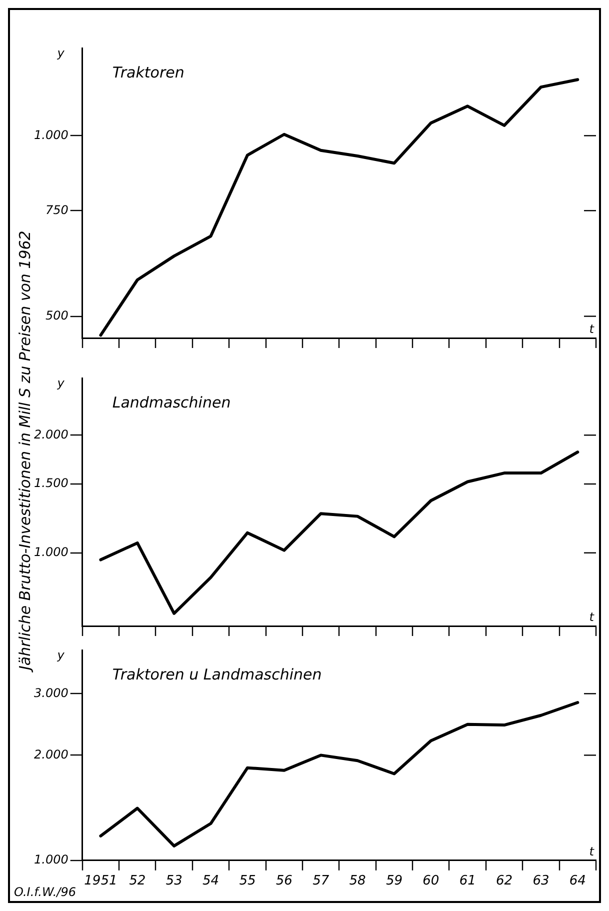  I want to click on x-tick-label: 53, so click(174, 881).